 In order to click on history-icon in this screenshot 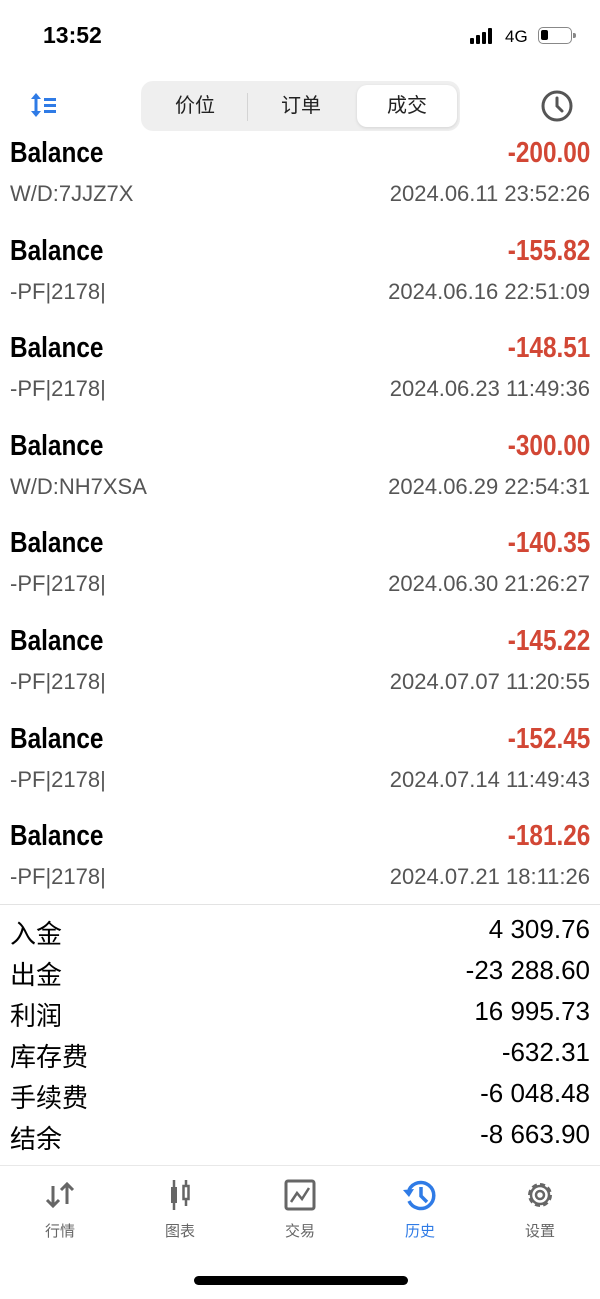, I will do `click(419, 1195)`.